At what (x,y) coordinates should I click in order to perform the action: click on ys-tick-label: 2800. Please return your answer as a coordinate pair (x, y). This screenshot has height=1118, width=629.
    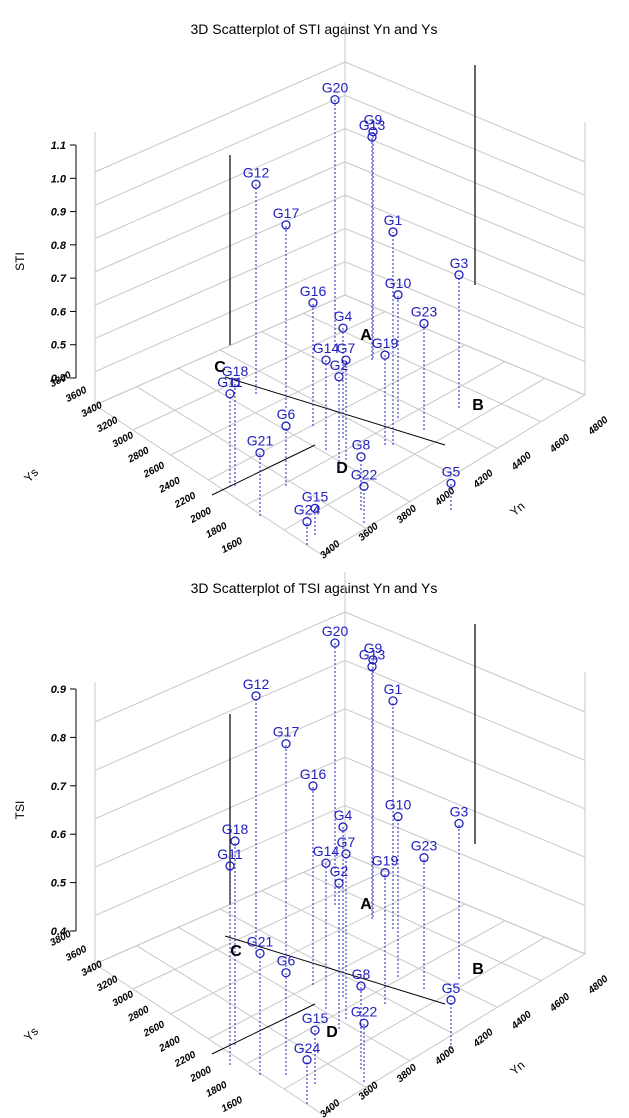
    Looking at the image, I should click on (138, 455).